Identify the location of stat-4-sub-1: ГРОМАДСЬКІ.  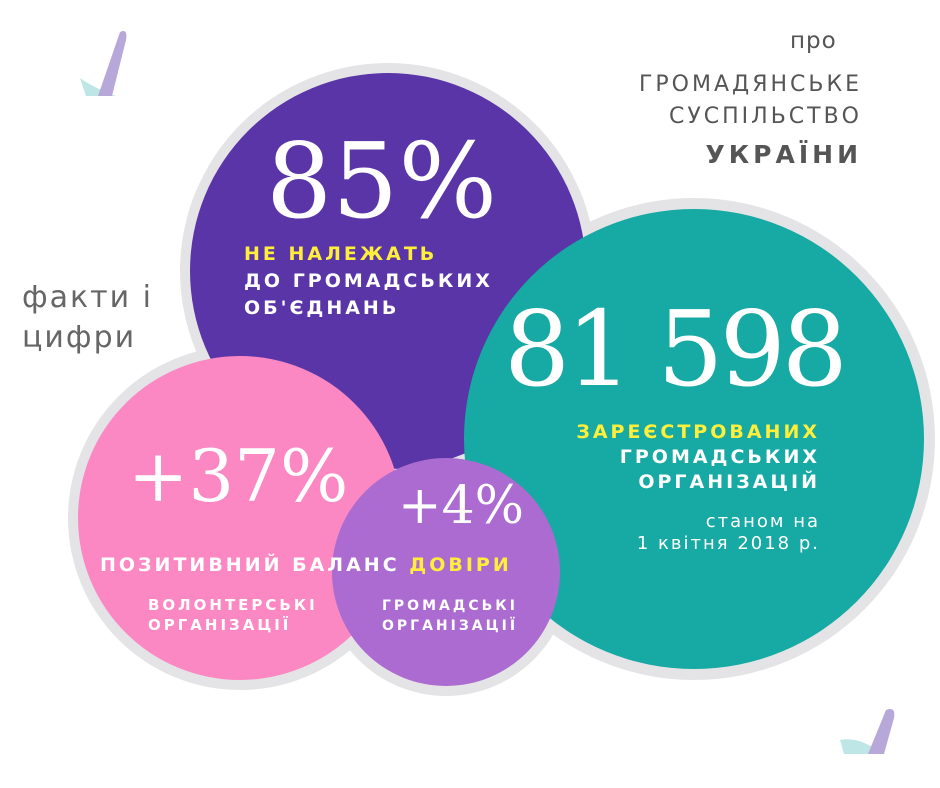
(450, 606).